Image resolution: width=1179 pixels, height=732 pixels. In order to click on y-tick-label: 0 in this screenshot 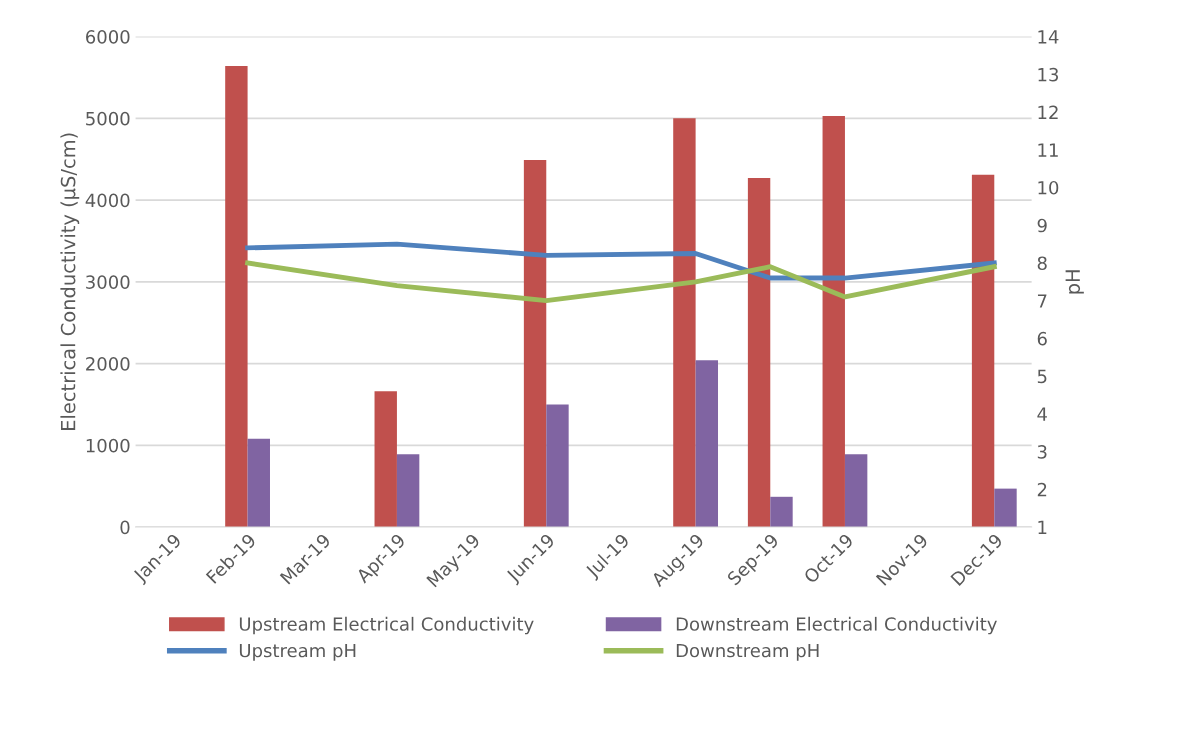, I will do `click(125, 527)`.